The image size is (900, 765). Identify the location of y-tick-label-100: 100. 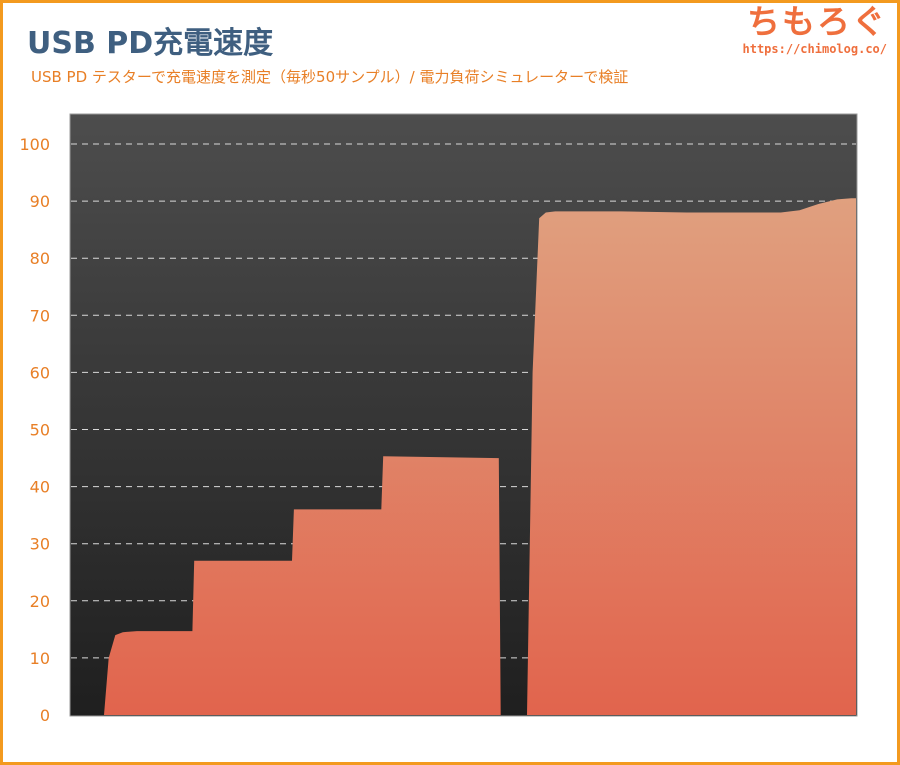
(34, 144).